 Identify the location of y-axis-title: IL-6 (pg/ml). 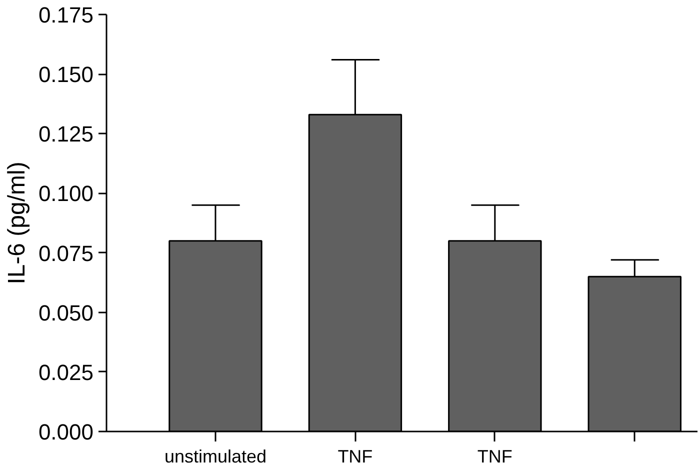
(16, 223).